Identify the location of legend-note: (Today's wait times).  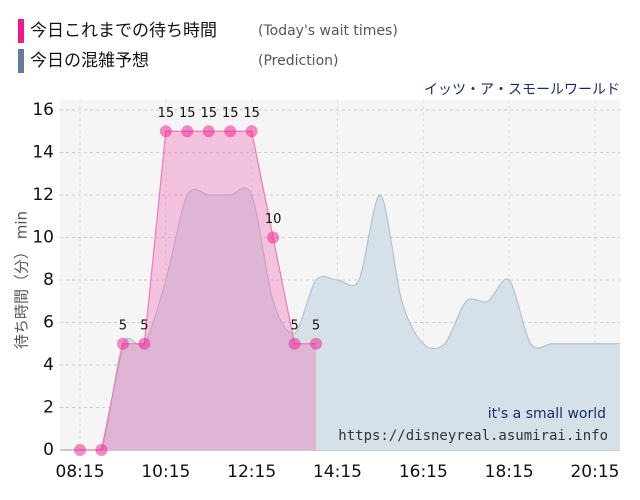
(328, 31).